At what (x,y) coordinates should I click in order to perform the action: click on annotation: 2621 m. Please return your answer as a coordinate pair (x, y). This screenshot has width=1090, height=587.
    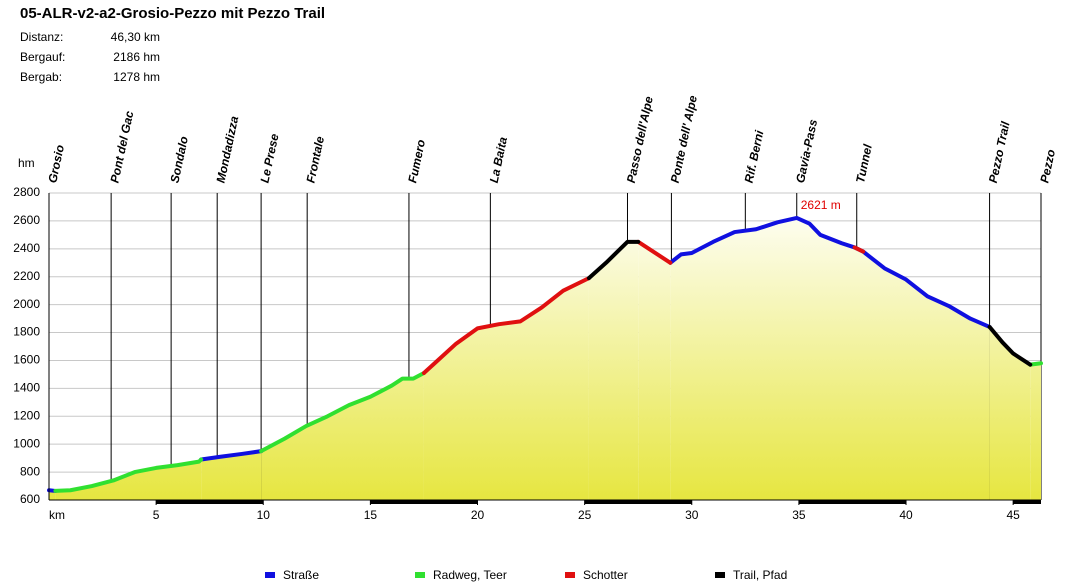
    Looking at the image, I should click on (821, 205).